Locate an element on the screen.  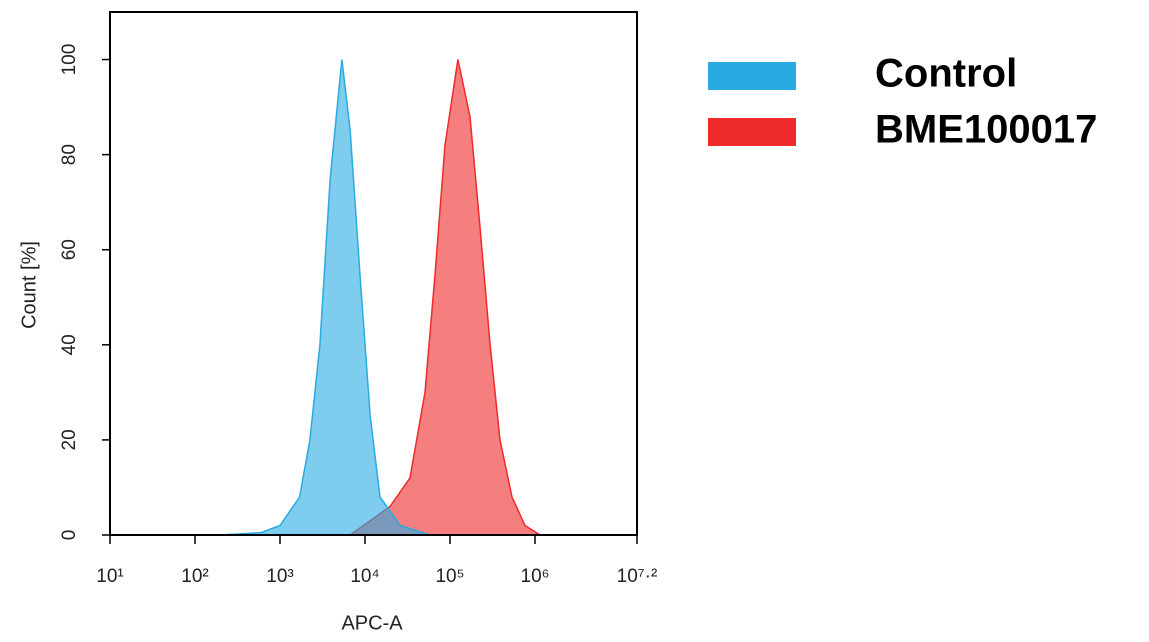
x-tick-label: 10³ is located at coordinates (279, 576).